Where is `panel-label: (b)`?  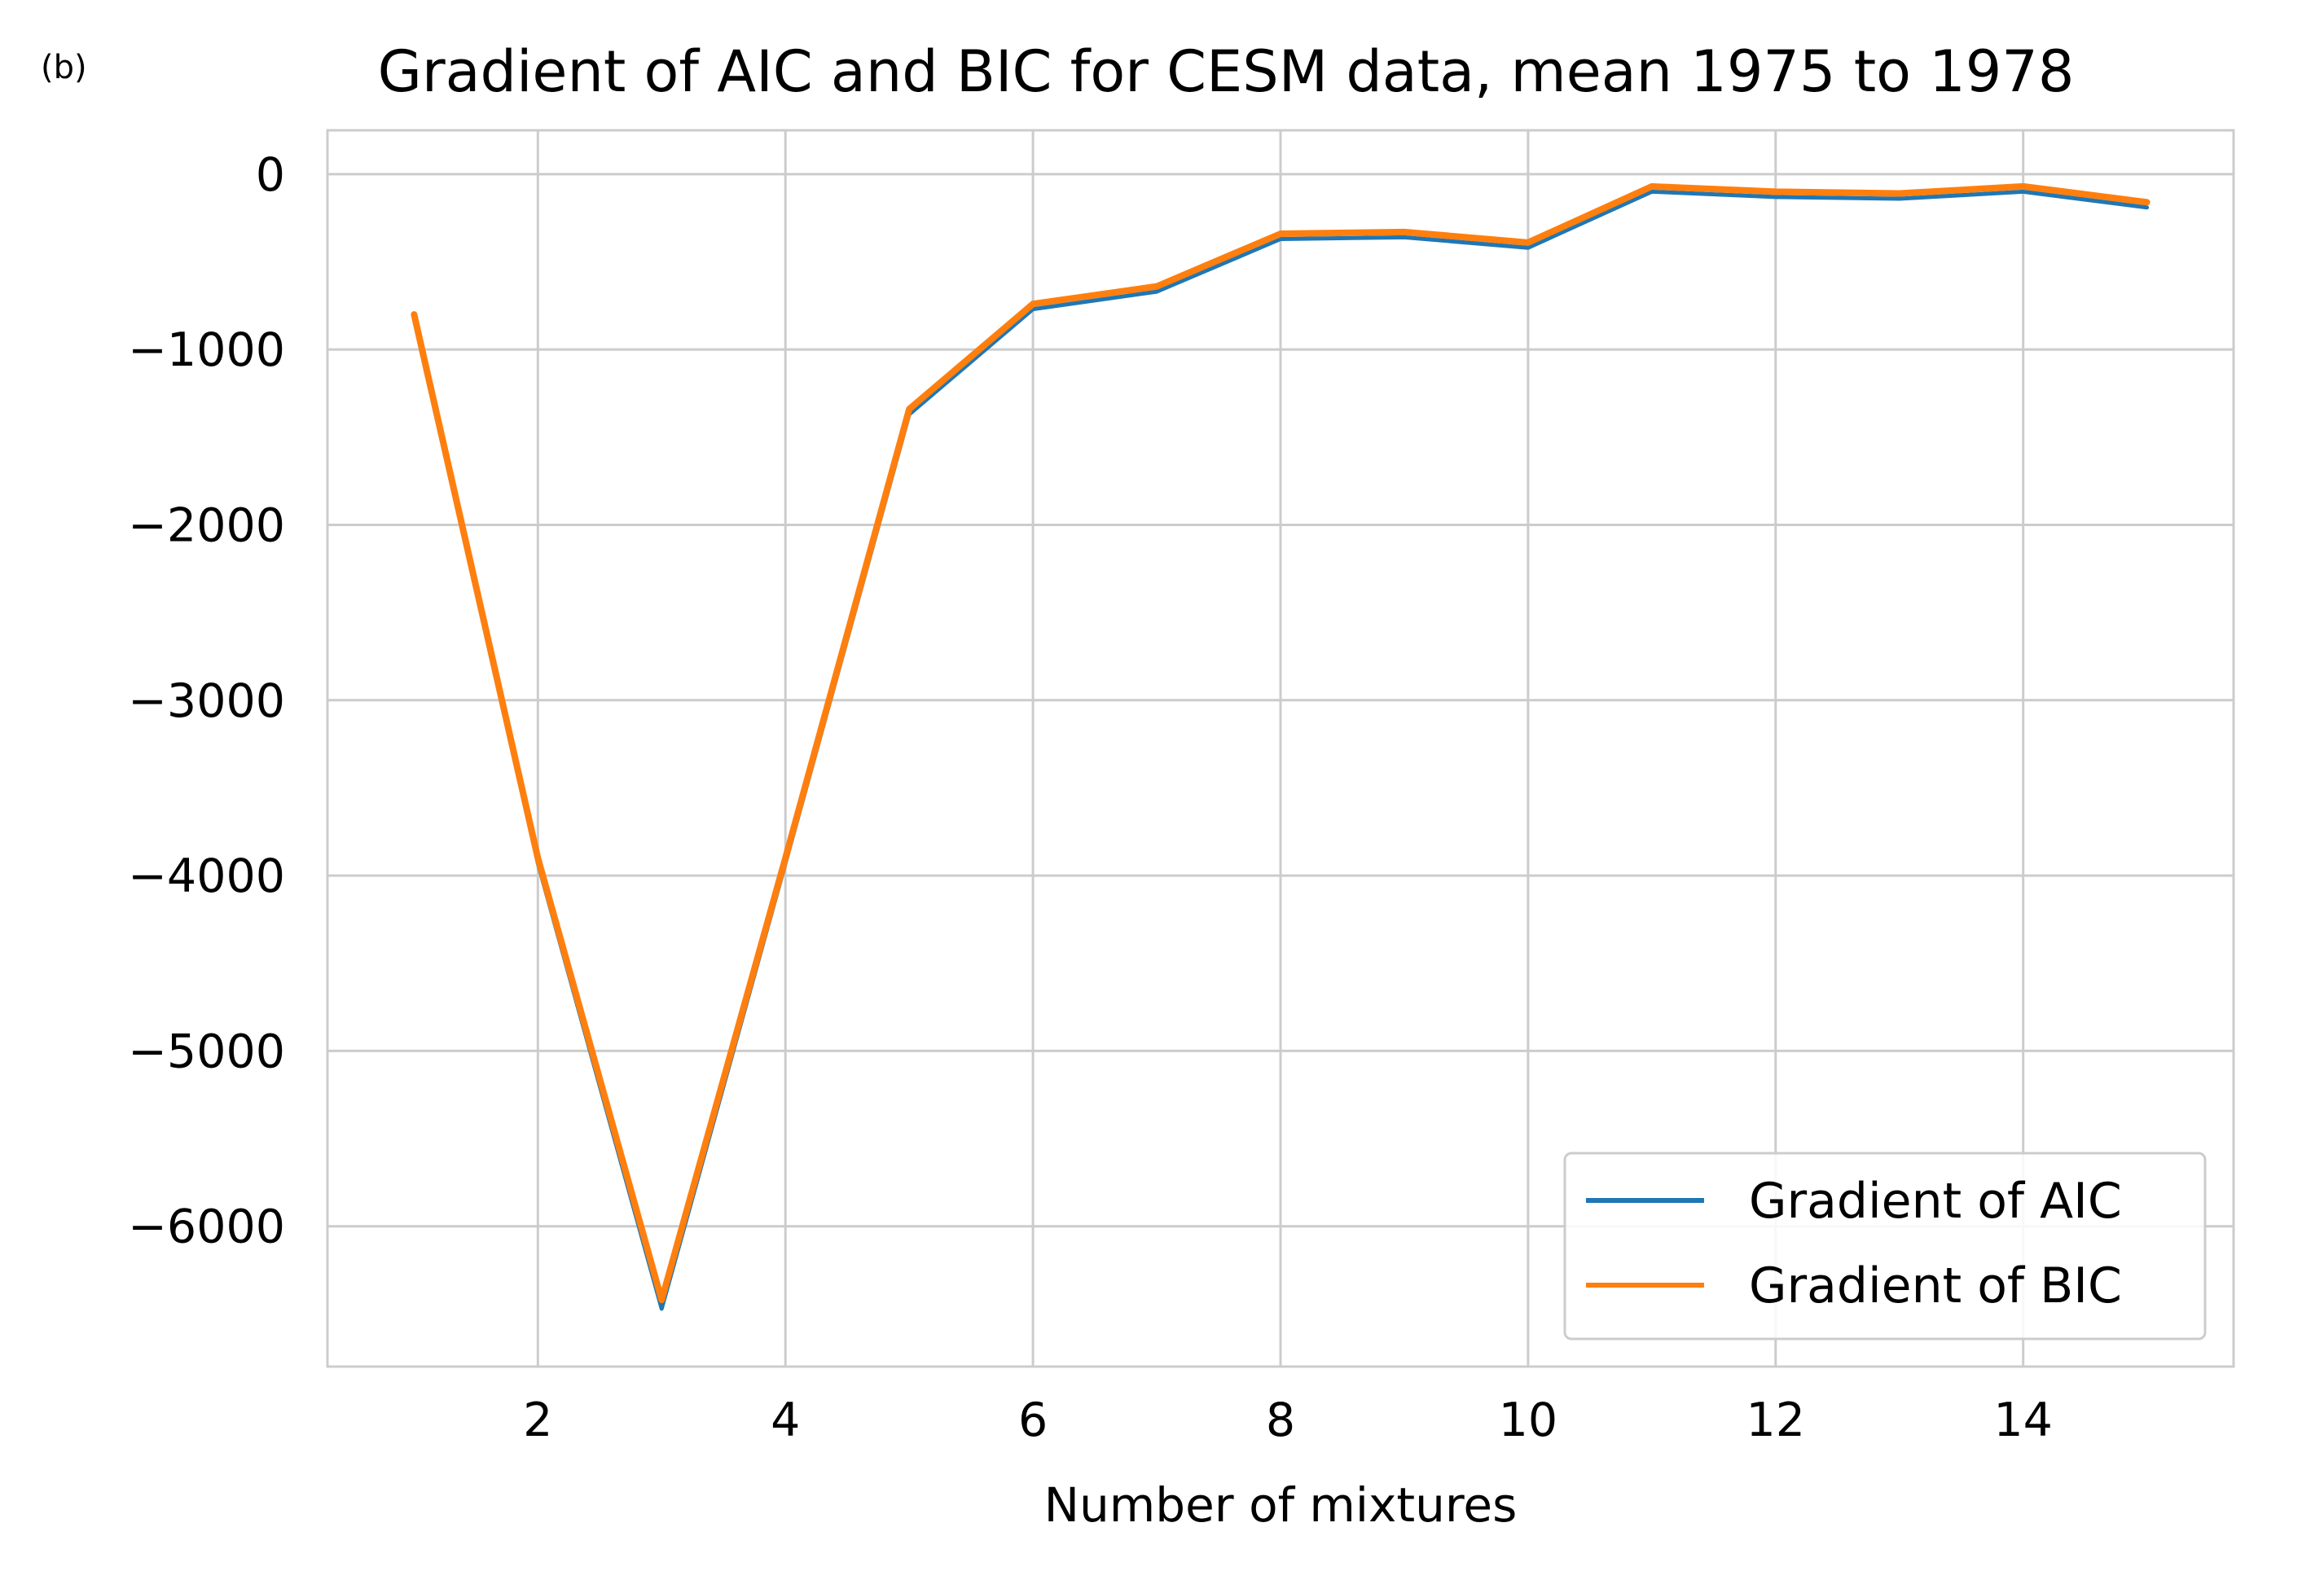 panel-label: (b) is located at coordinates (64, 68).